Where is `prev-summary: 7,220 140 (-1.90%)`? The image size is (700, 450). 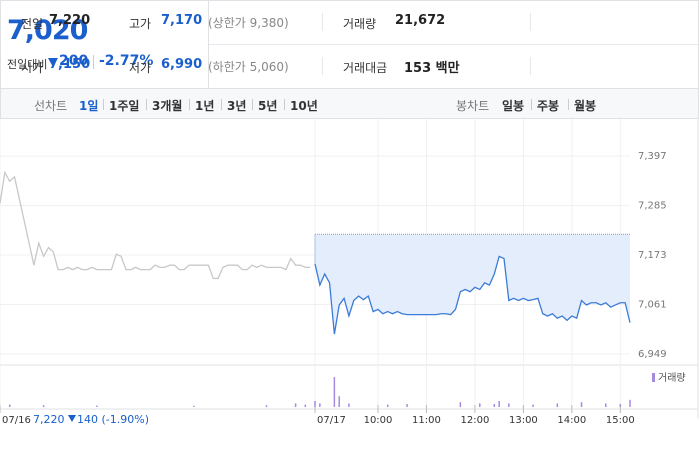 prev-summary: 7,220 140 (-1.90%) is located at coordinates (91, 419).